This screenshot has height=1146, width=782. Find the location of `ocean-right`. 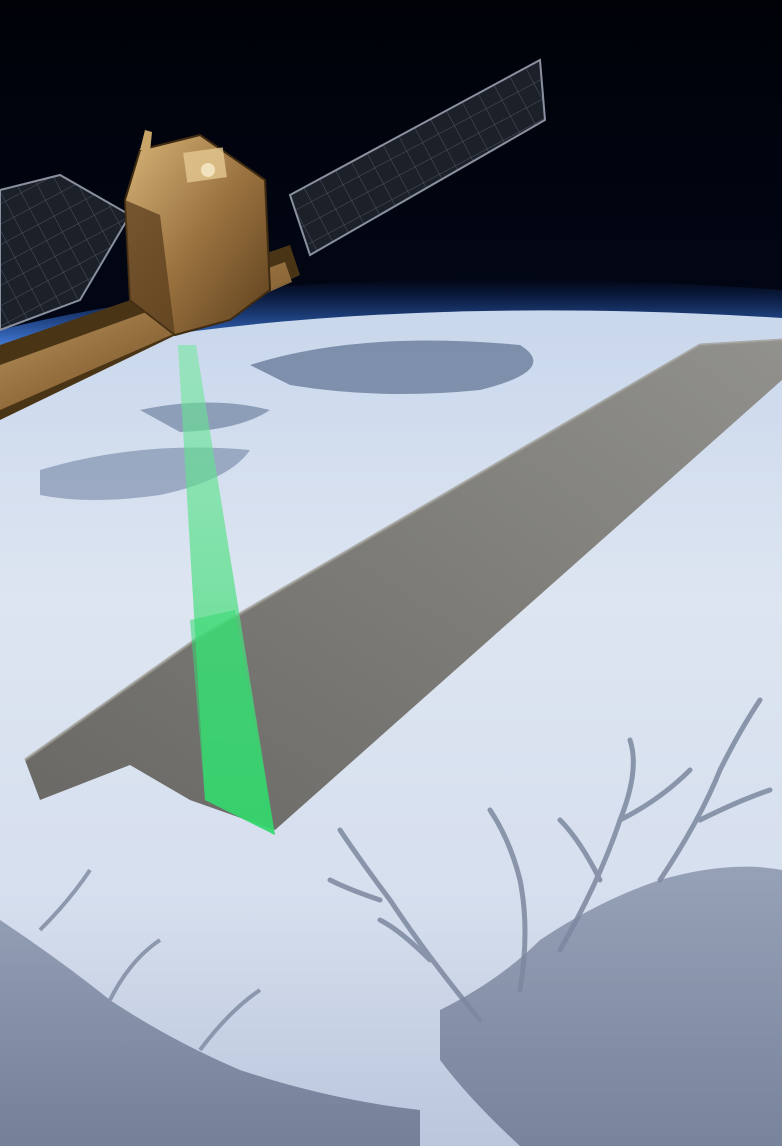

ocean-right is located at coordinates (611, 1006).